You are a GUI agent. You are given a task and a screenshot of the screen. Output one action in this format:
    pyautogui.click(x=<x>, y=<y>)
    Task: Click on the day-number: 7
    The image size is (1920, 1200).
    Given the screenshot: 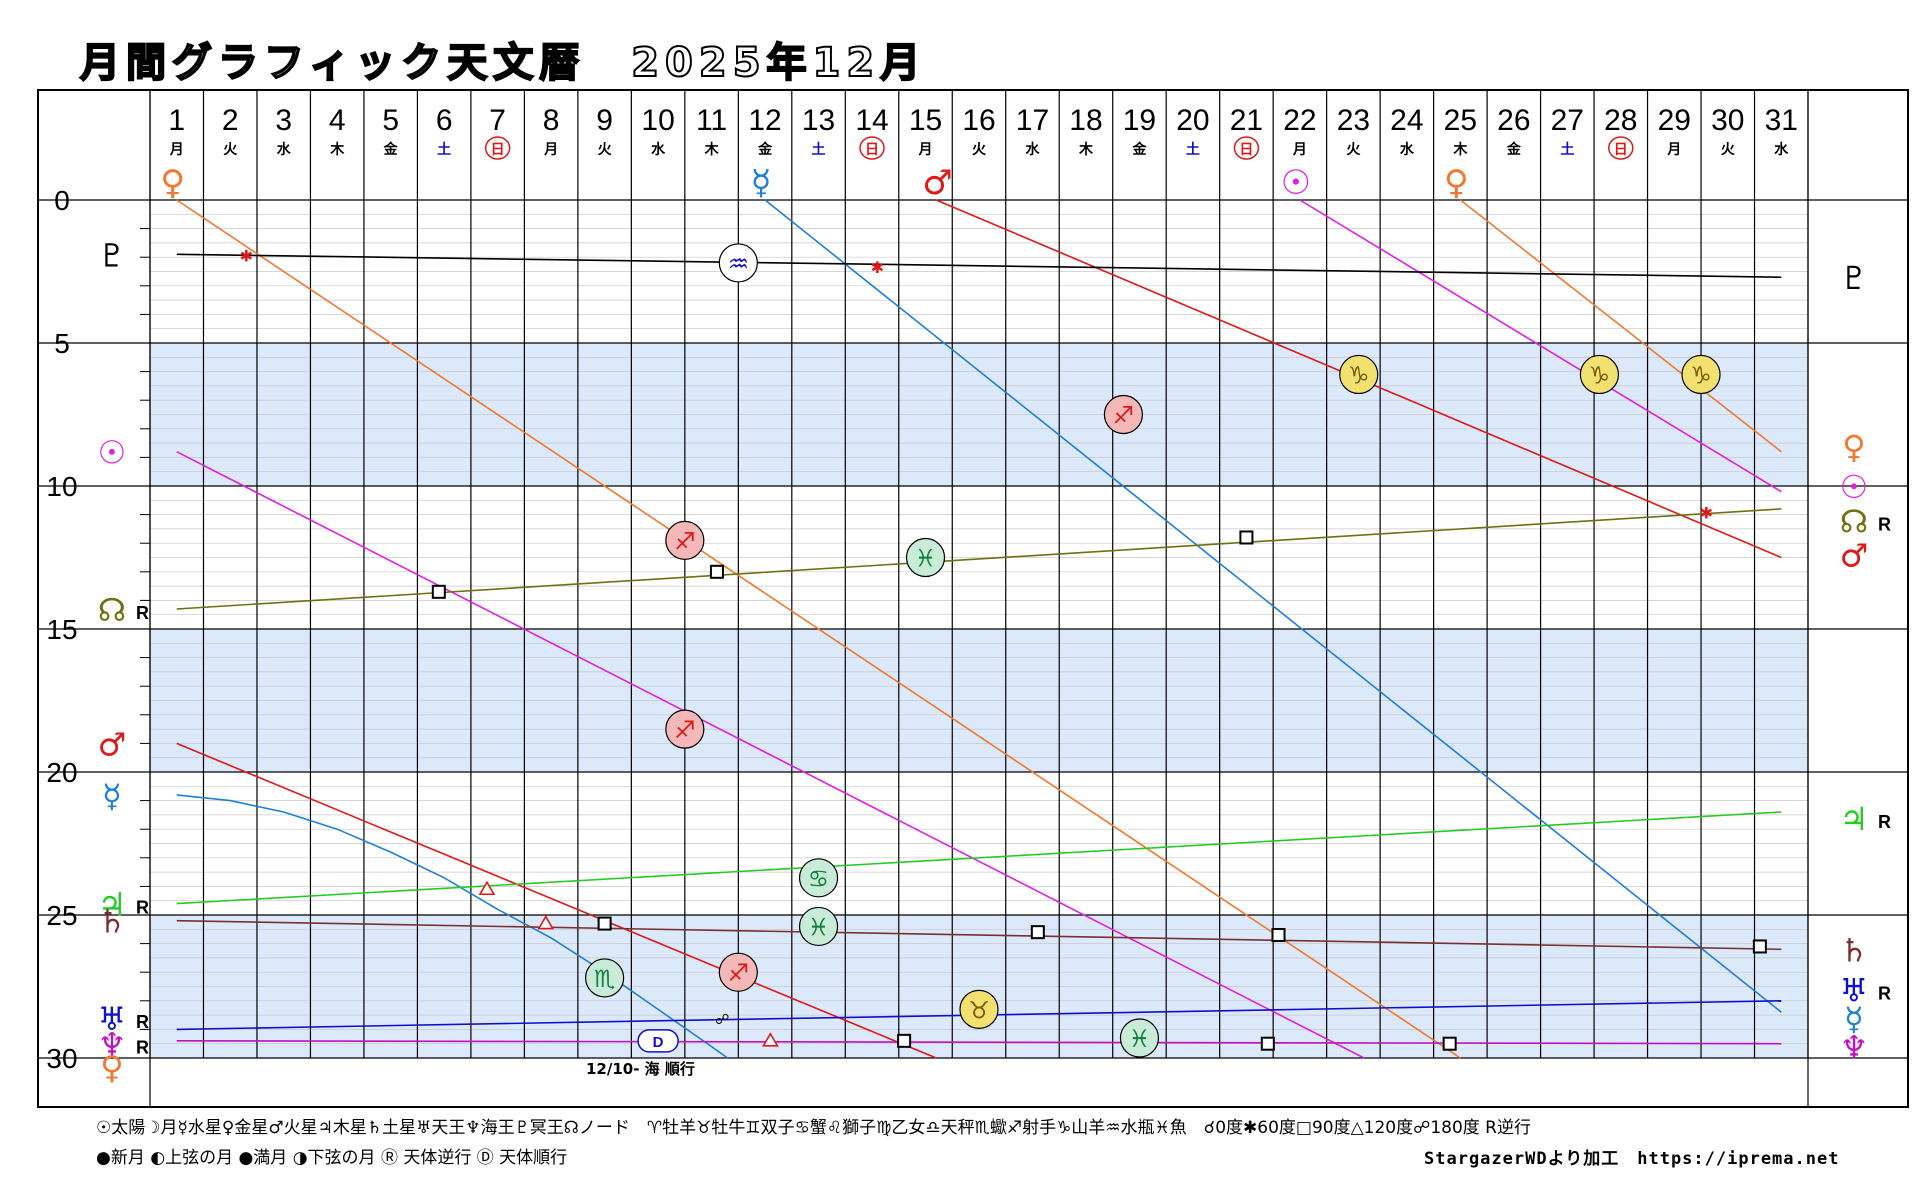 What is the action you would take?
    pyautogui.click(x=497, y=120)
    